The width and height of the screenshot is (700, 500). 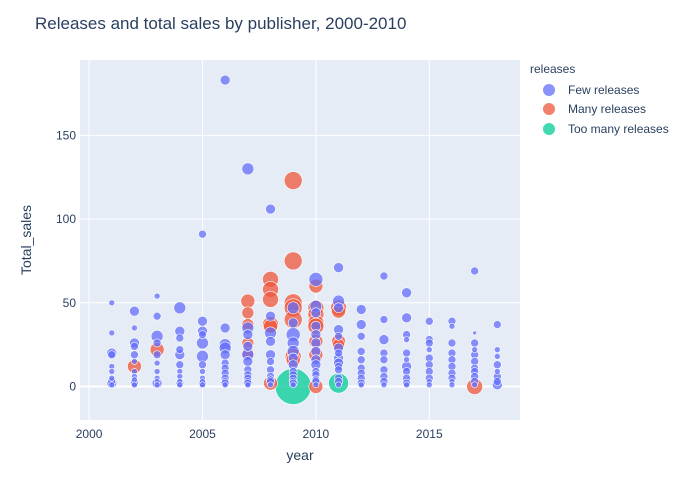 I want to click on point-few-releases: Few releases: 2005, 9, so click(x=202, y=371).